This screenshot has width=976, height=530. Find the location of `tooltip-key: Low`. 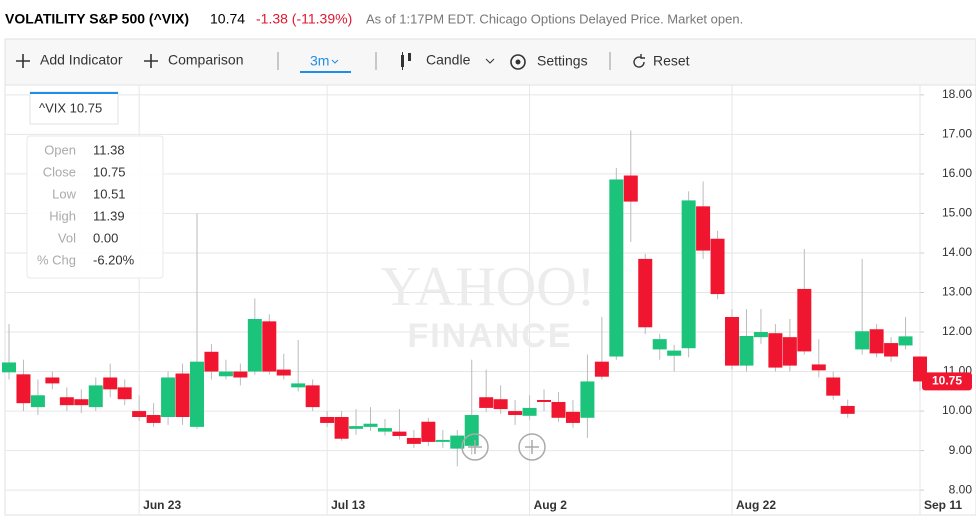

tooltip-key: Low is located at coordinates (64, 193).